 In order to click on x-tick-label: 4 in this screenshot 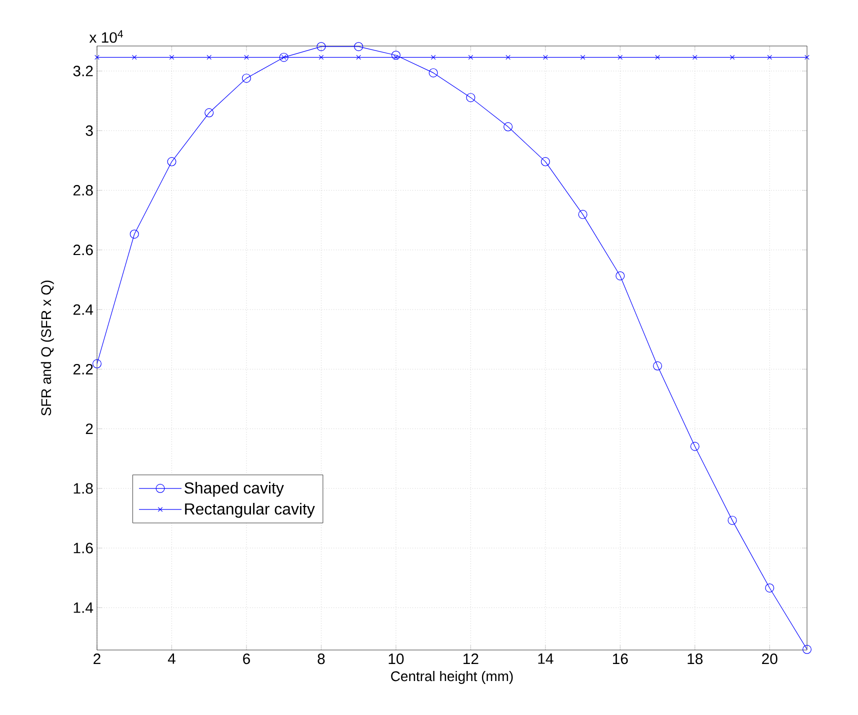, I will do `click(172, 659)`.